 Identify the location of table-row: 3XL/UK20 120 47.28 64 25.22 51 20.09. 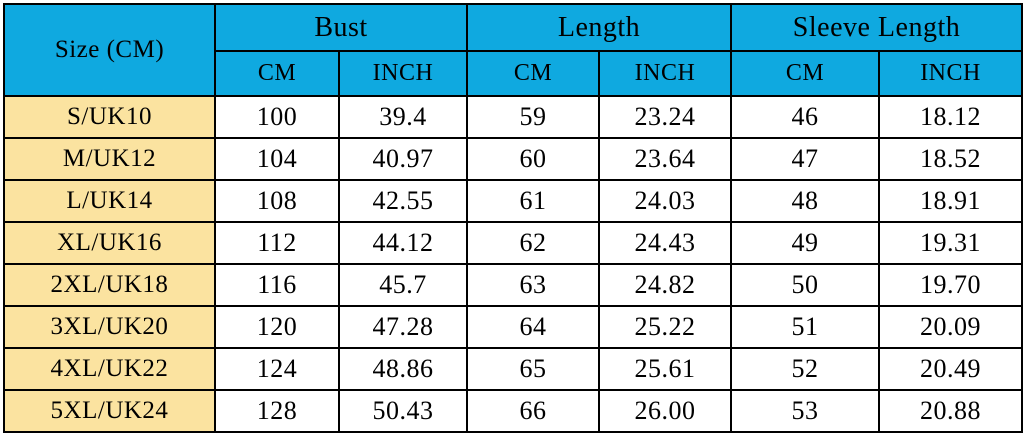
(513, 327).